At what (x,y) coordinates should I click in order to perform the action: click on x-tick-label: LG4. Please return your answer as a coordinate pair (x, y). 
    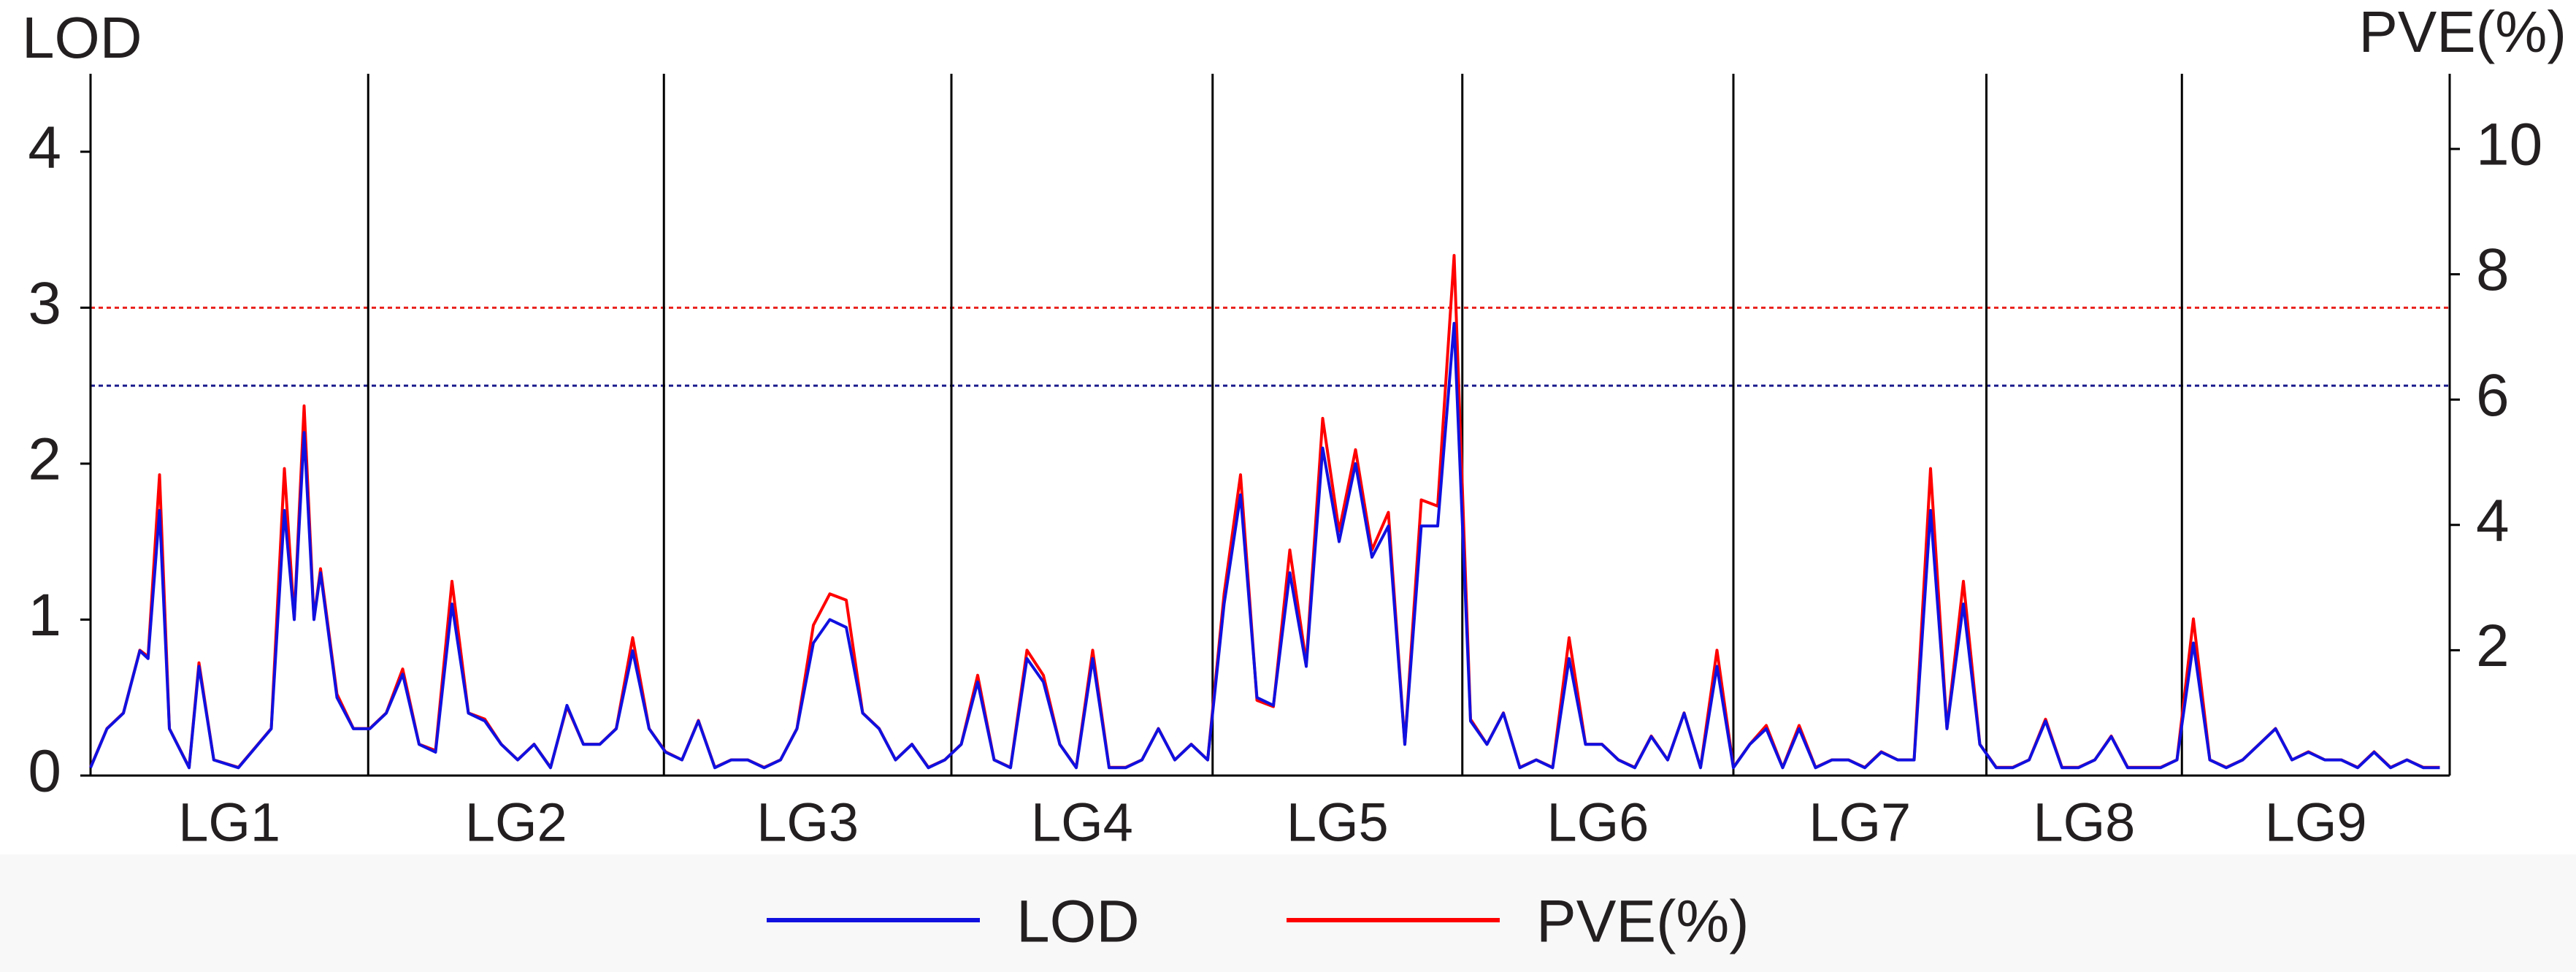
    Looking at the image, I should click on (1082, 822).